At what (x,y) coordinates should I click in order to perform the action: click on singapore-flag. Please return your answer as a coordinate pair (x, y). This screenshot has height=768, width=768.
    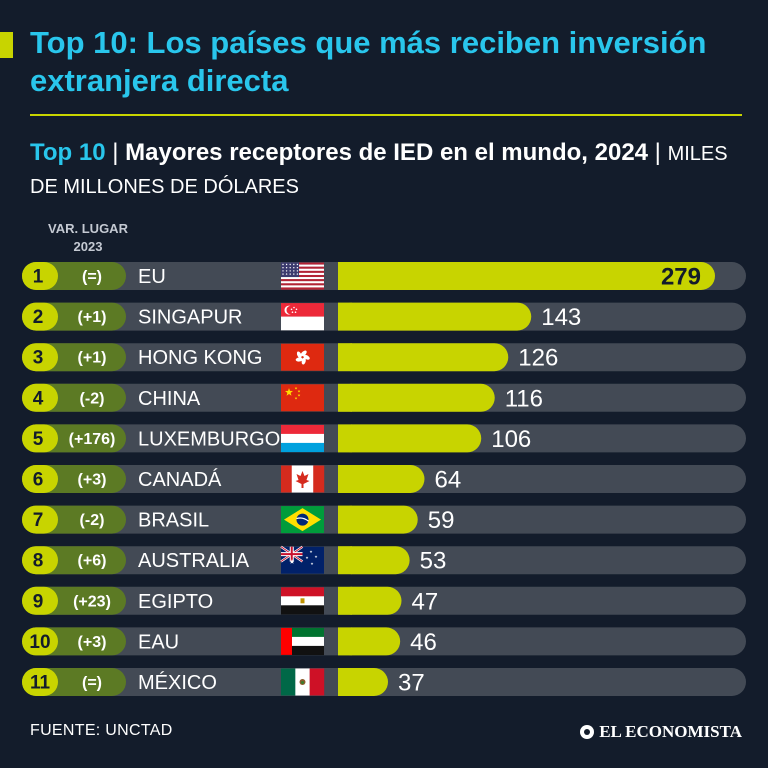
    Looking at the image, I should click on (302, 317).